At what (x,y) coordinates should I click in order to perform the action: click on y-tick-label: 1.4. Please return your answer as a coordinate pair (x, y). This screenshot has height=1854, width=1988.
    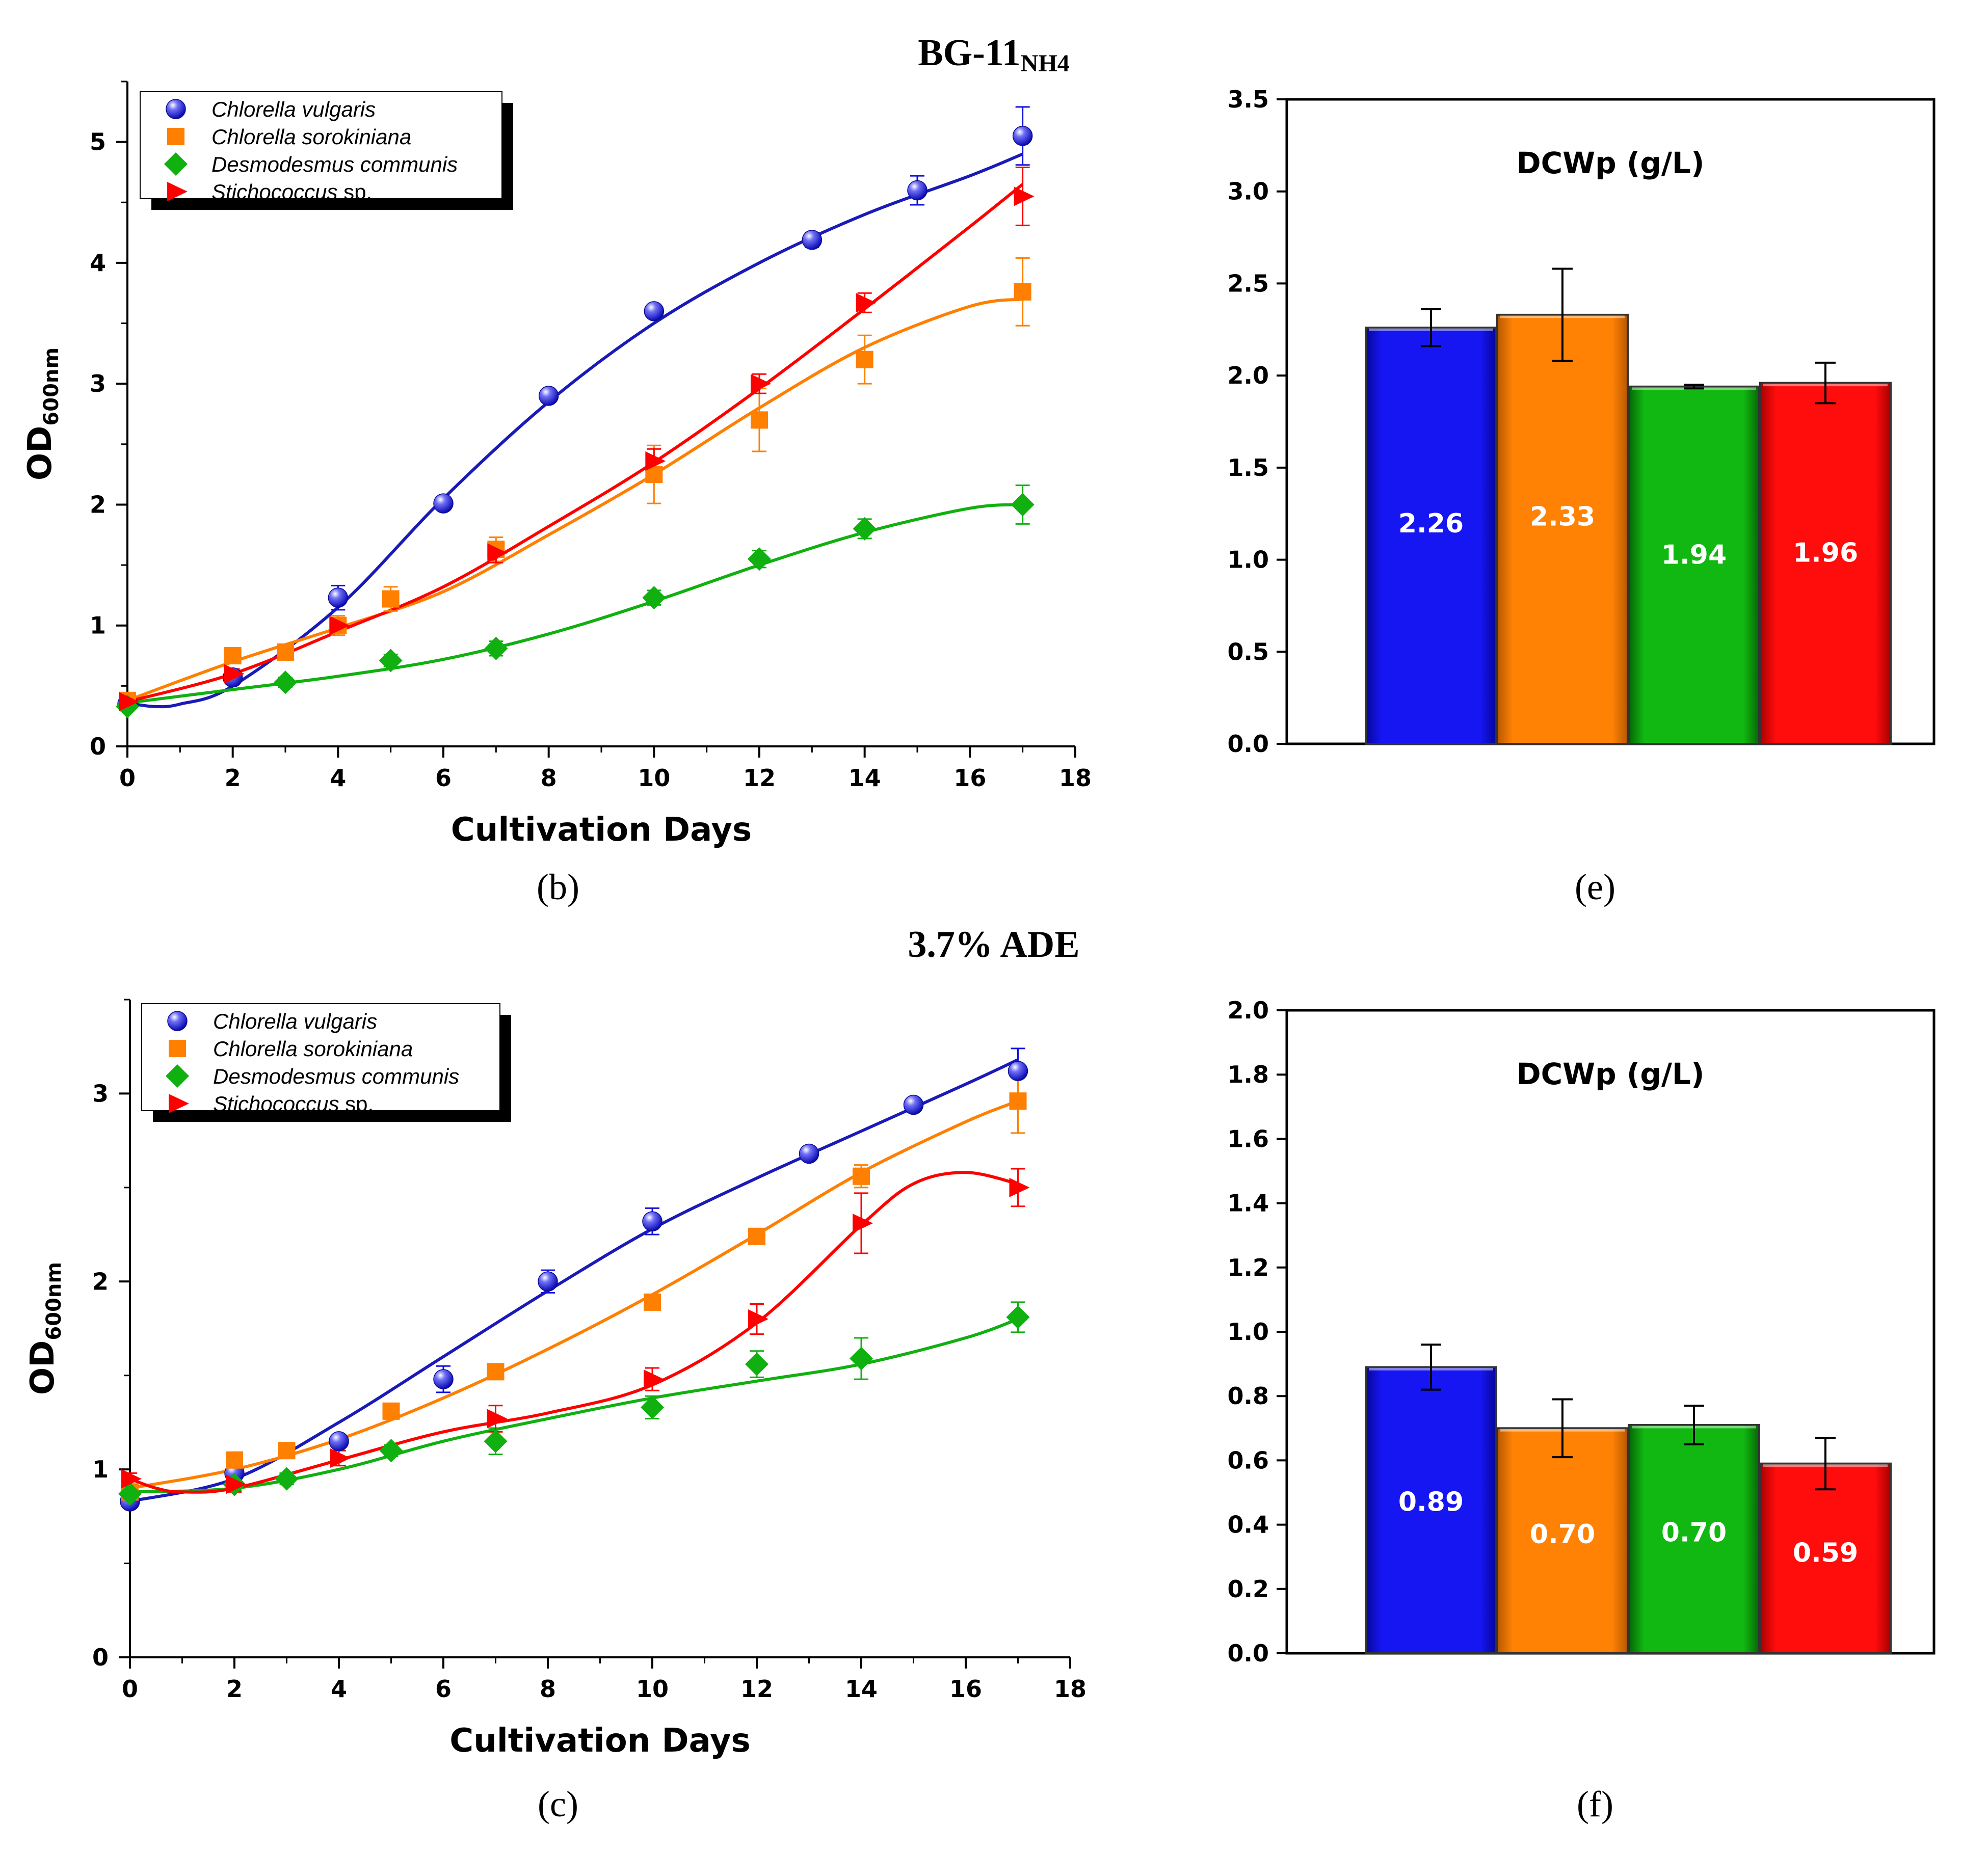
    Looking at the image, I should click on (1248, 1203).